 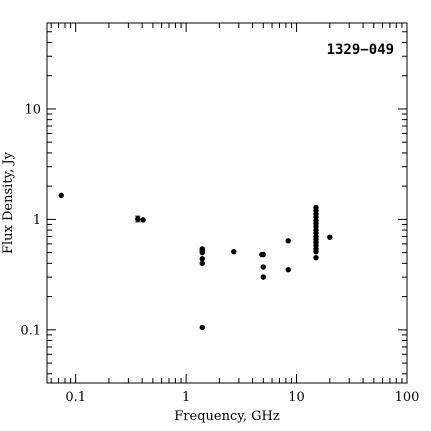 What do you see at coordinates (227, 416) in the screenshot?
I see `x-axis-label: Frequency, GHz` at bounding box center [227, 416].